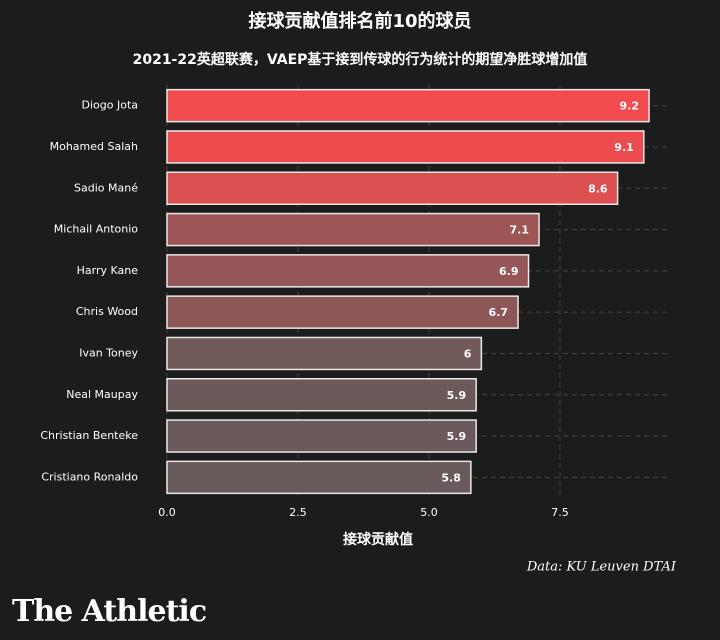 This screenshot has height=640, width=720. Describe the element at coordinates (598, 188) in the screenshot. I see `value-label: 8.6` at that location.